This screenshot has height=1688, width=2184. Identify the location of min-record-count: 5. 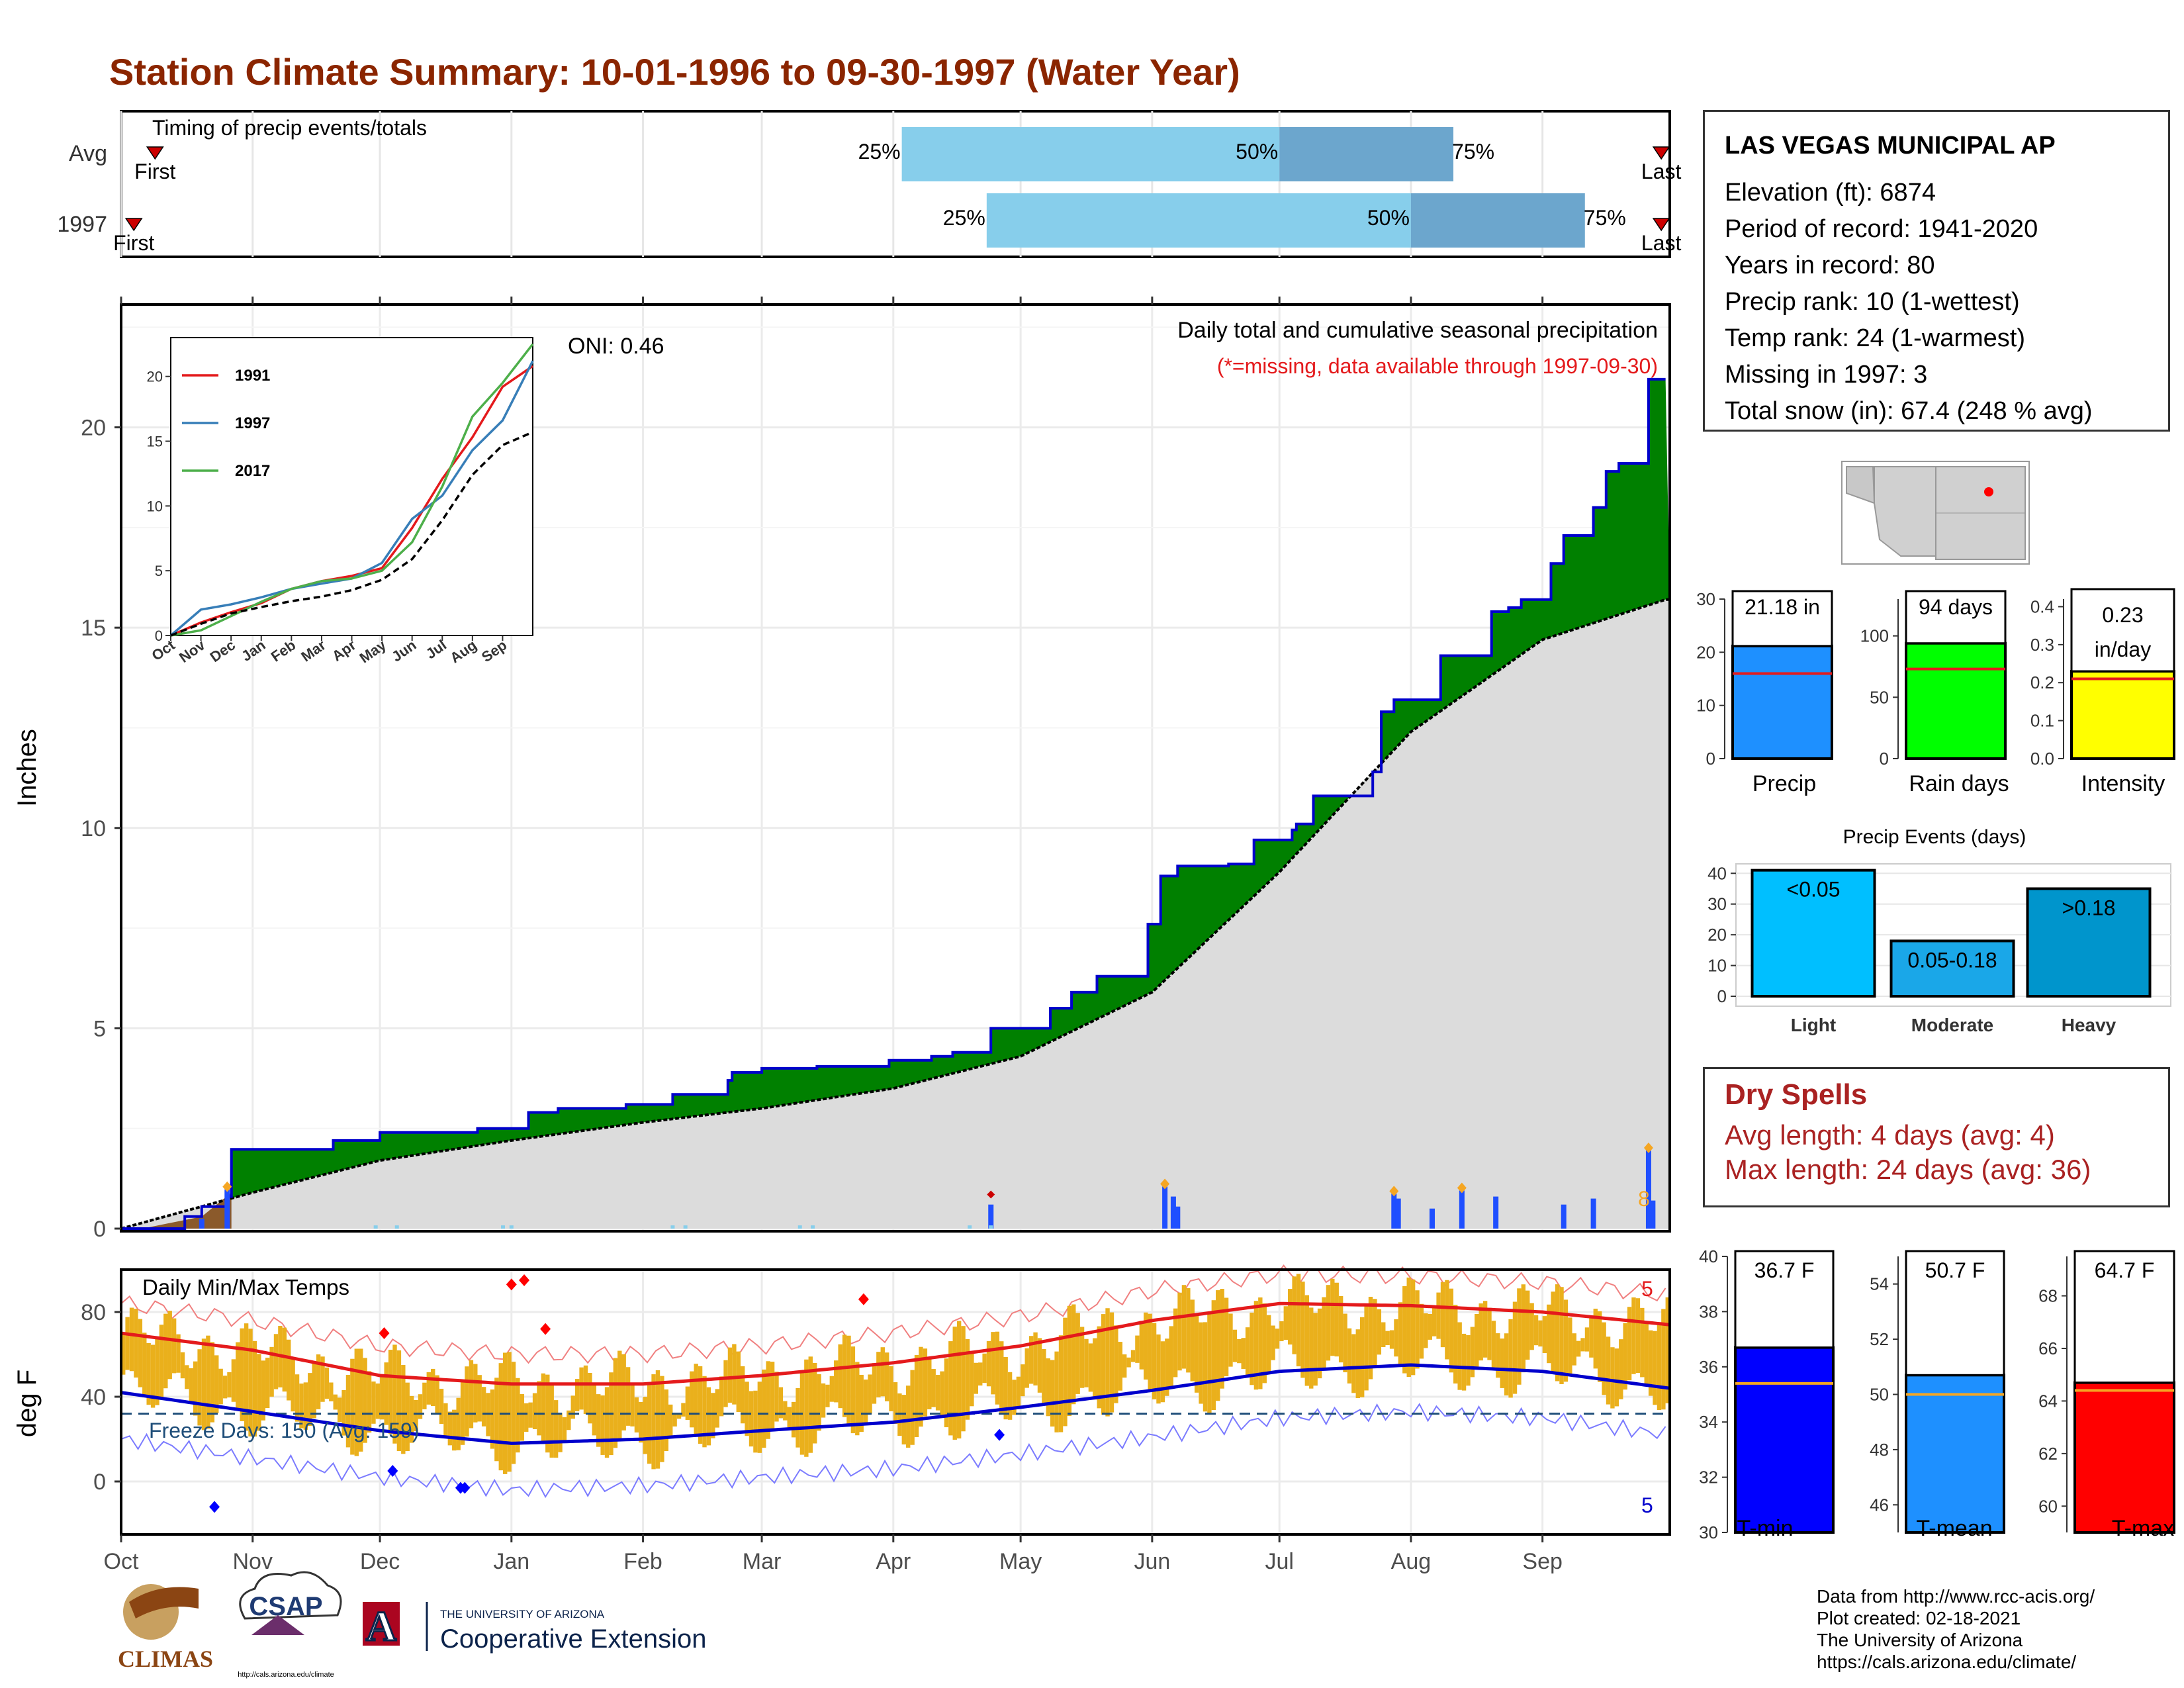
(1647, 1505).